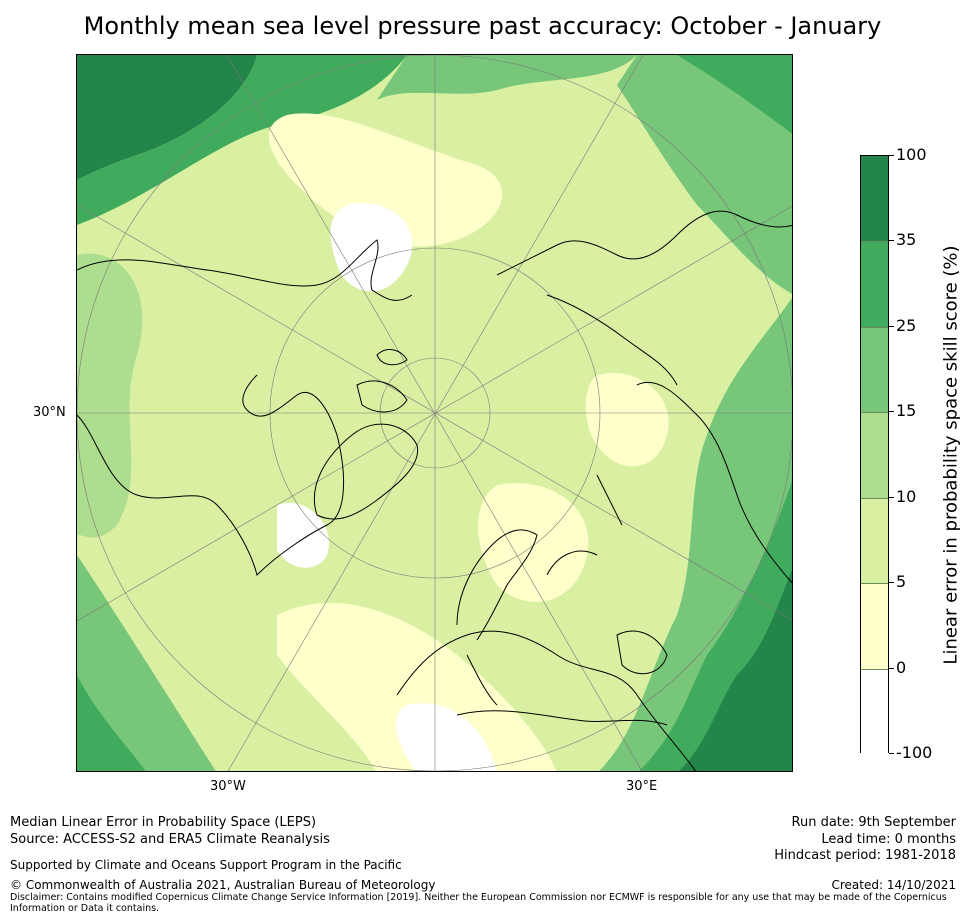  I want to click on field-sw-green, so click(146, 663).